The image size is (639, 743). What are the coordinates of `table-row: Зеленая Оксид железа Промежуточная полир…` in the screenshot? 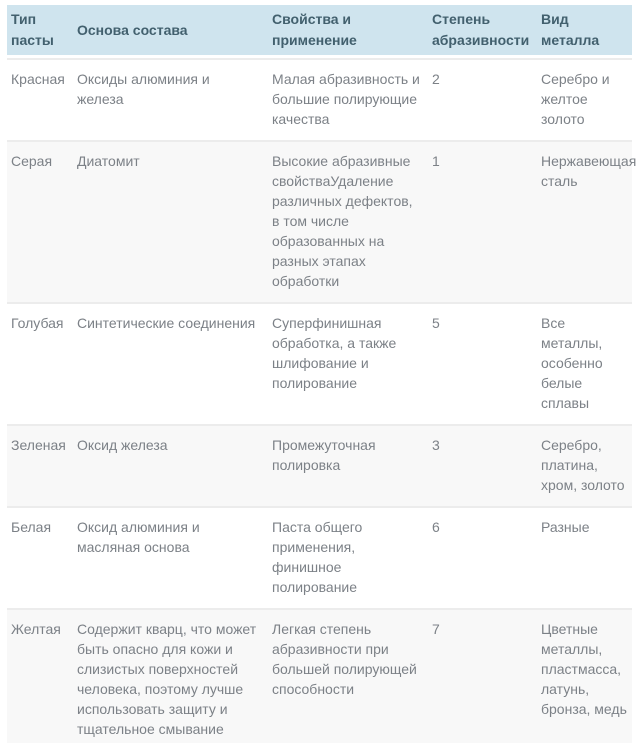 It's located at (319, 465).